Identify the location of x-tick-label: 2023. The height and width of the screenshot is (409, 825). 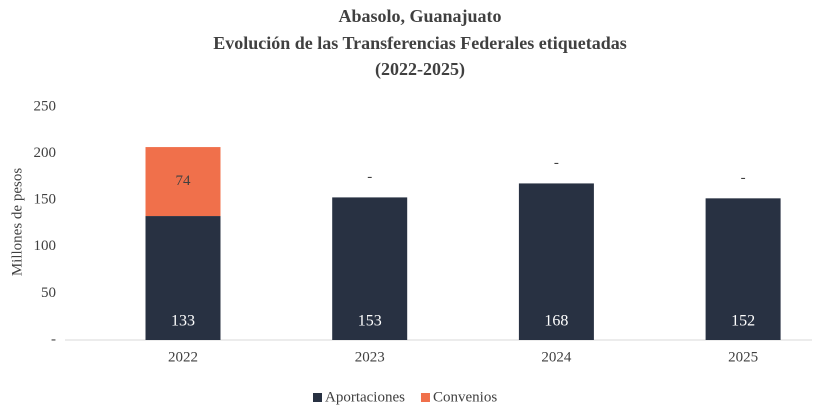
(370, 357).